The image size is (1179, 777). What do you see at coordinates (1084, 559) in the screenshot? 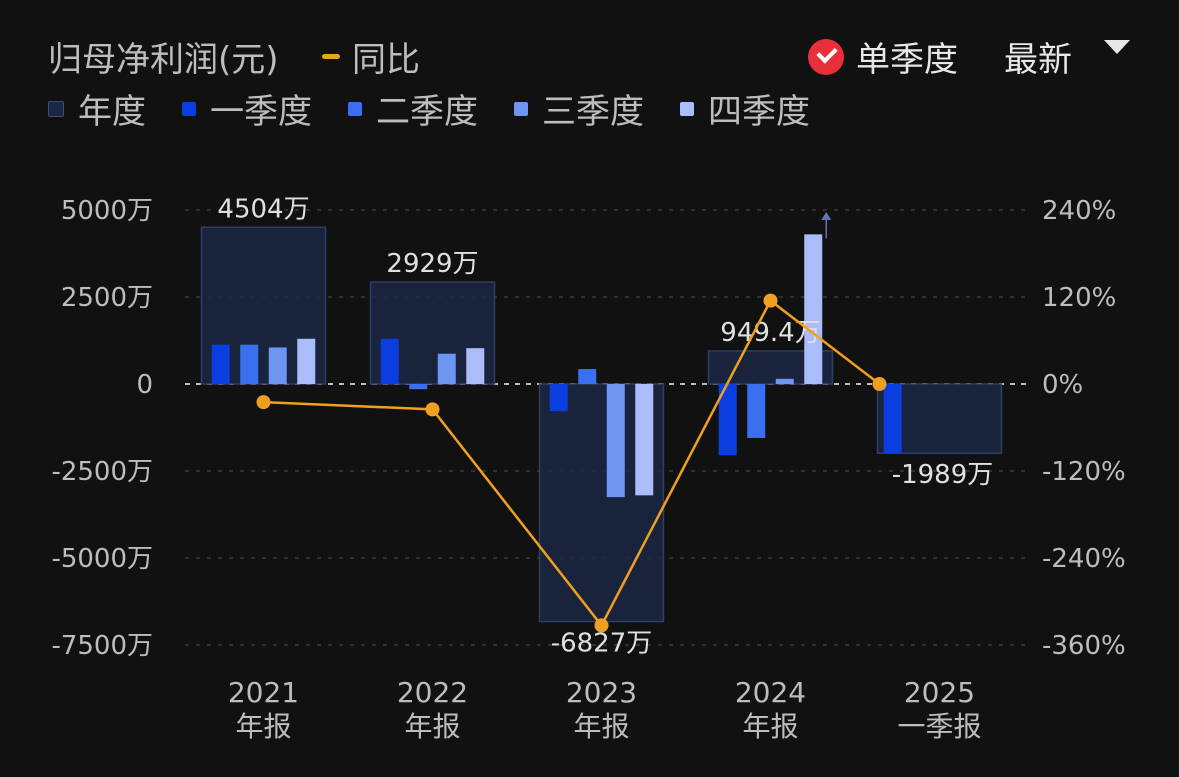
I see `y-right-tick-label: -240%` at bounding box center [1084, 559].